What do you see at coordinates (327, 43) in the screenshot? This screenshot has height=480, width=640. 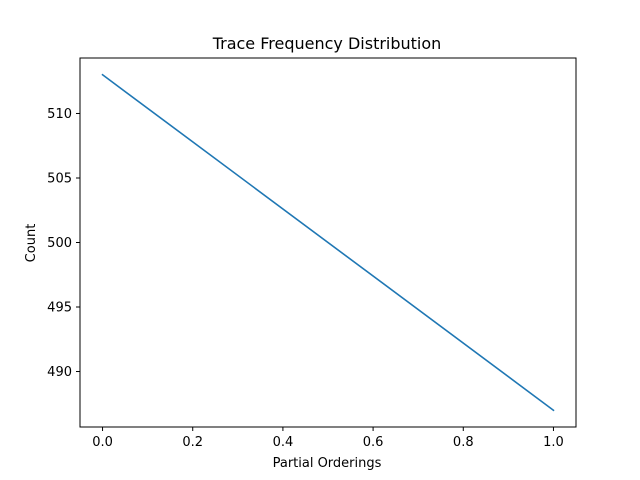 I see `chart-title: Trace Frequency Distribution` at bounding box center [327, 43].